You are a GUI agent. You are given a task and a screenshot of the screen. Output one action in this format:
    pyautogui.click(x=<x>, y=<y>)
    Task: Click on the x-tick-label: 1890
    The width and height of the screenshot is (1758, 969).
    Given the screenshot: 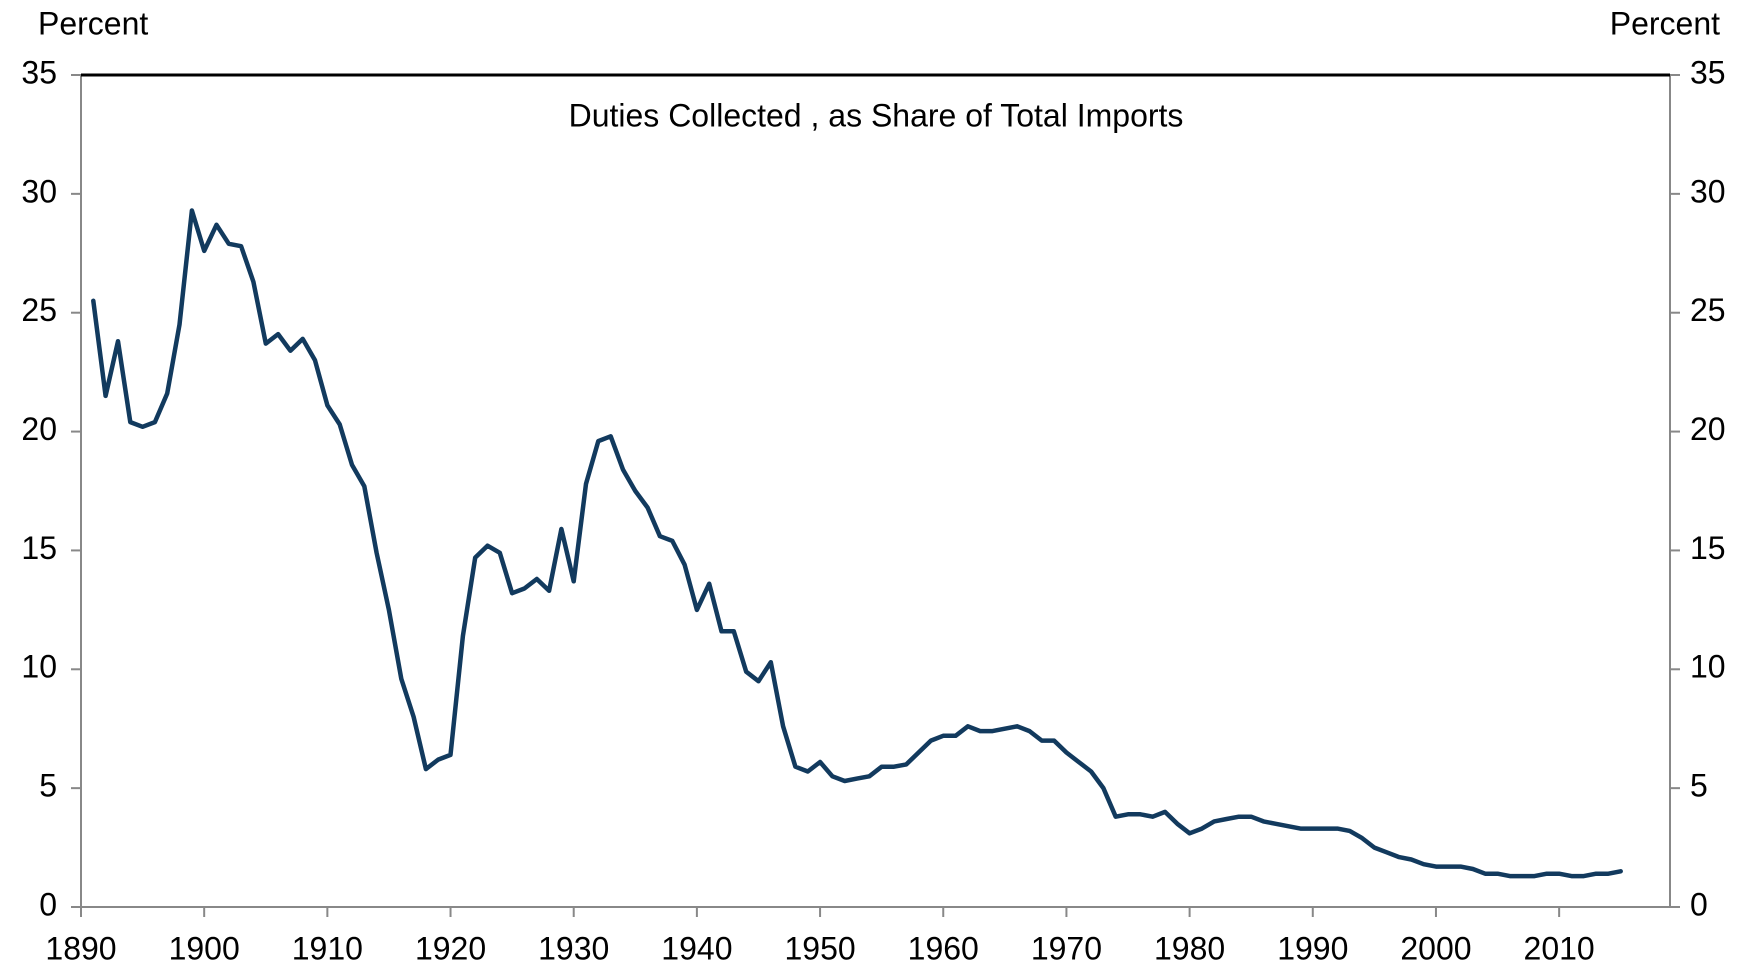 What is the action you would take?
    pyautogui.click(x=80, y=948)
    